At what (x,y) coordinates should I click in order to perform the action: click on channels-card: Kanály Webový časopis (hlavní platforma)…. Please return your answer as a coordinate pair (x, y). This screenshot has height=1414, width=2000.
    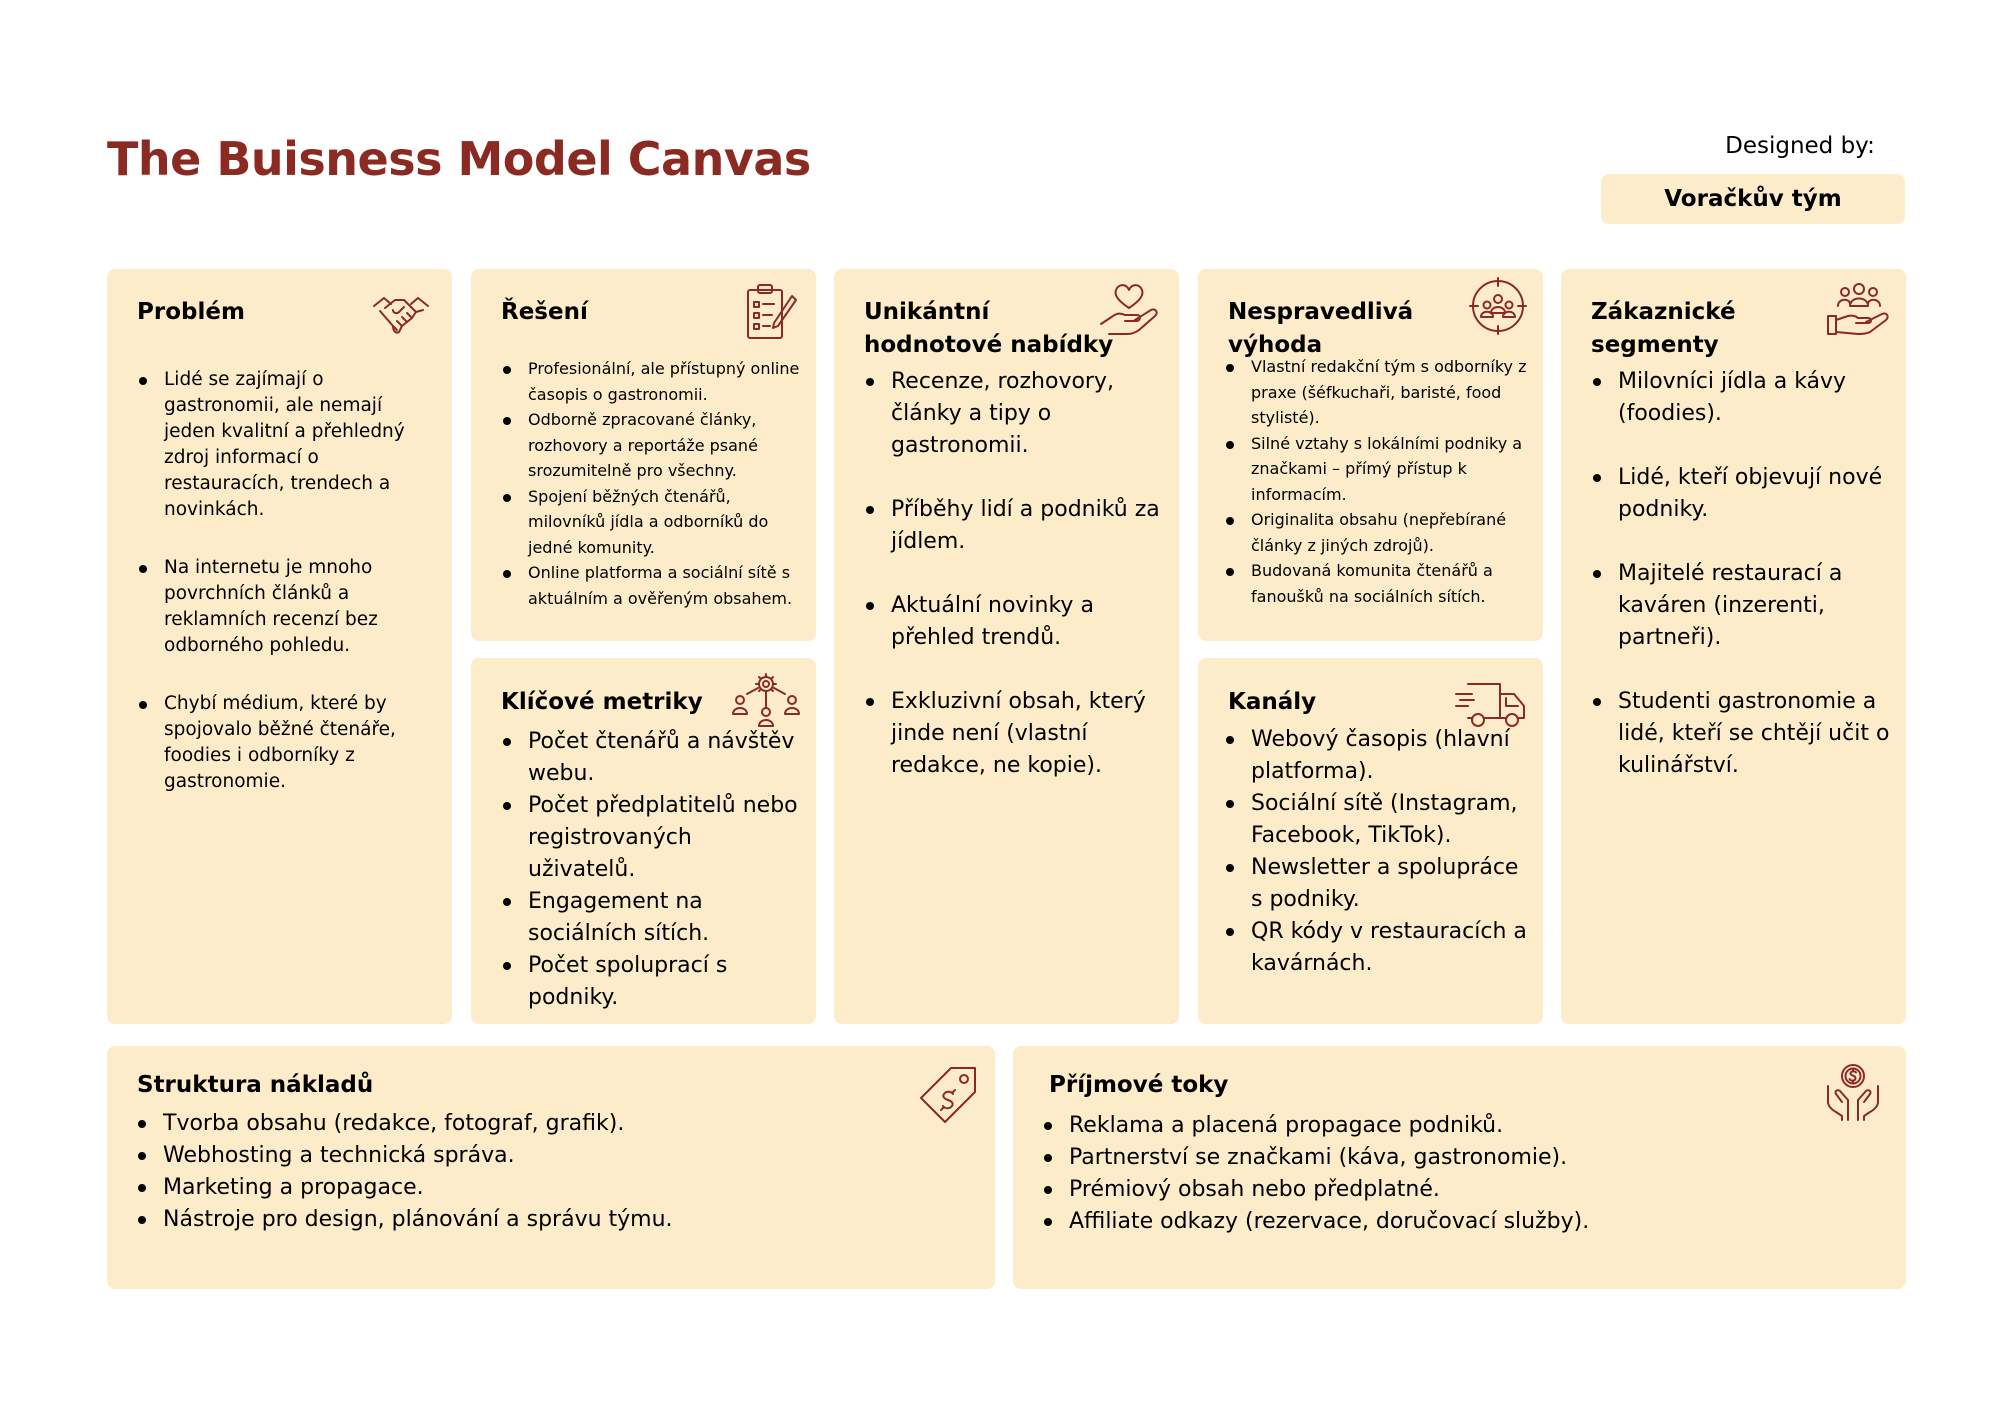
    Looking at the image, I should click on (1370, 841).